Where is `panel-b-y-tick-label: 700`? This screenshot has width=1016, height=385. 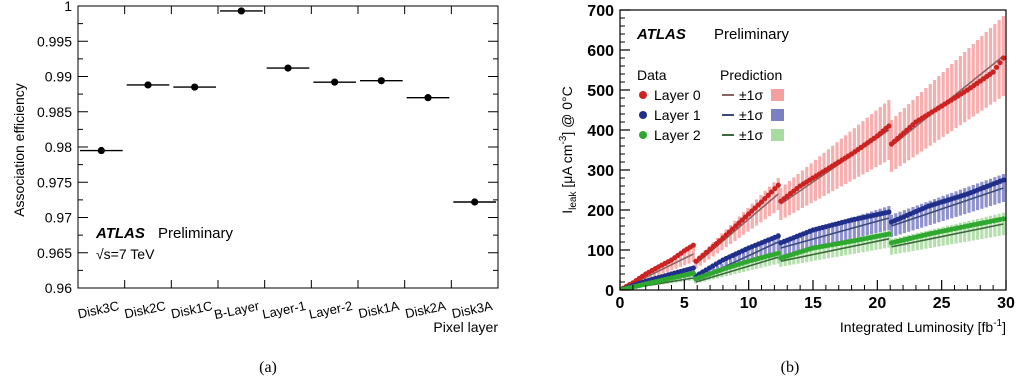 panel-b-y-tick-label: 700 is located at coordinates (600, 11).